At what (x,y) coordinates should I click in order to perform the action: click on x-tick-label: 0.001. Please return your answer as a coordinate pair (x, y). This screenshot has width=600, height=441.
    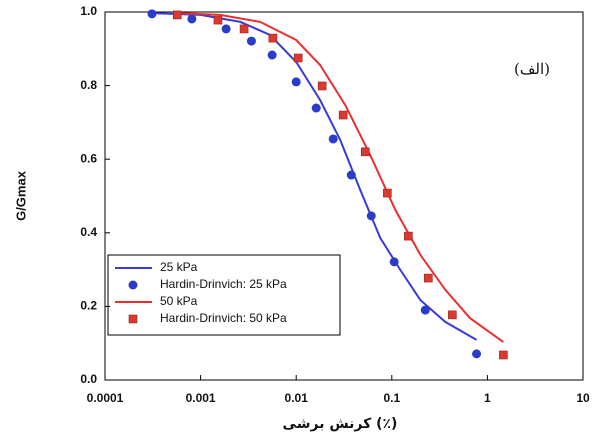
    Looking at the image, I should click on (201, 398).